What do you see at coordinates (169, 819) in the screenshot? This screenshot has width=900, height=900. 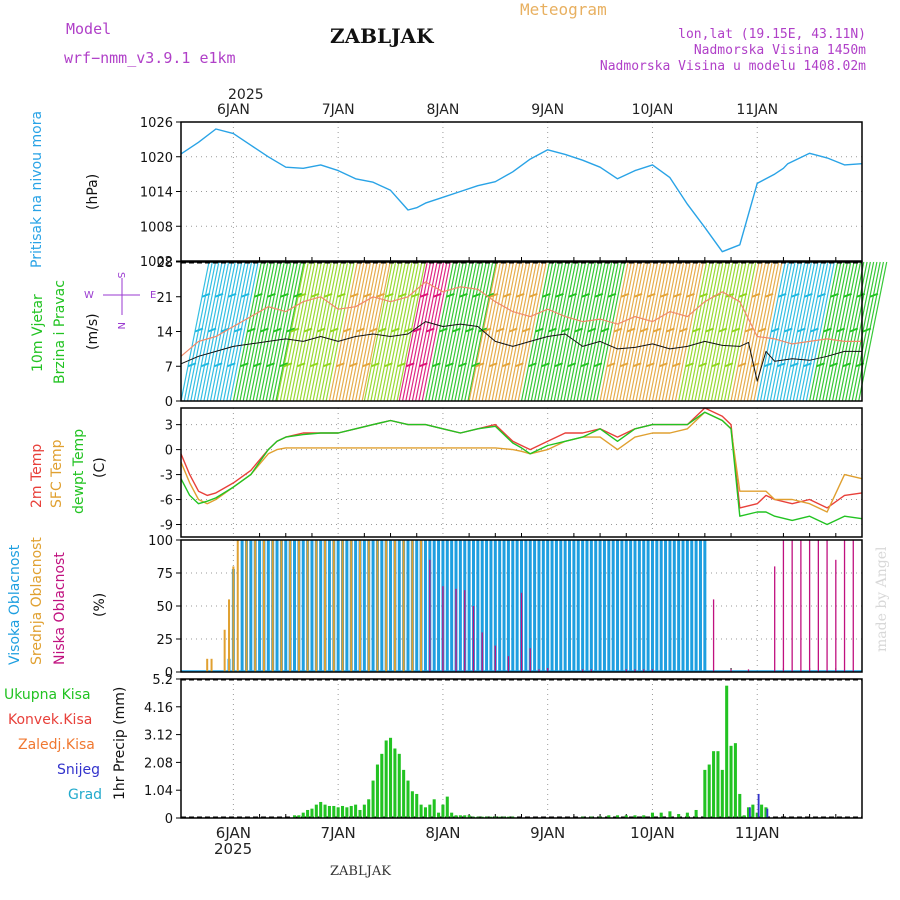 I see `precip-ytick-label: 0` at bounding box center [169, 819].